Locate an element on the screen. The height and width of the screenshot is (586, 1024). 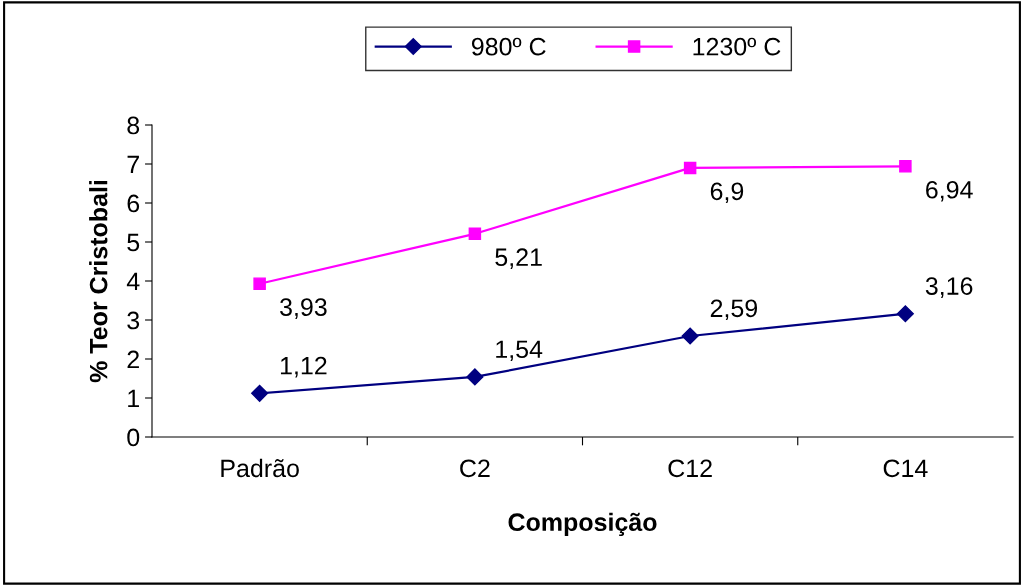
data-label: 3,93 is located at coordinates (303, 308).